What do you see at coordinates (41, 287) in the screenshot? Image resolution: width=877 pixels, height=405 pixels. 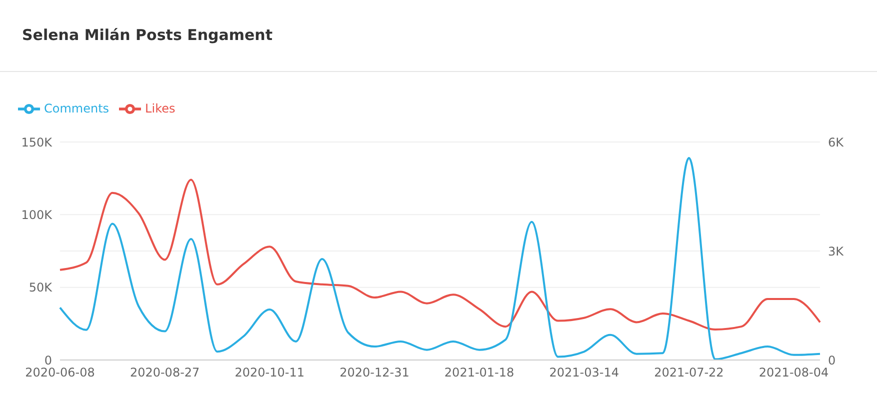 I see `y-tick-label: 50K` at bounding box center [41, 287].